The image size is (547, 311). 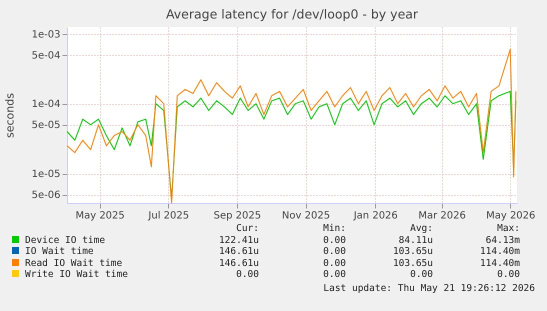 What do you see at coordinates (442, 216) in the screenshot?
I see `x-tick-label: Mar 2026` at bounding box center [442, 216].